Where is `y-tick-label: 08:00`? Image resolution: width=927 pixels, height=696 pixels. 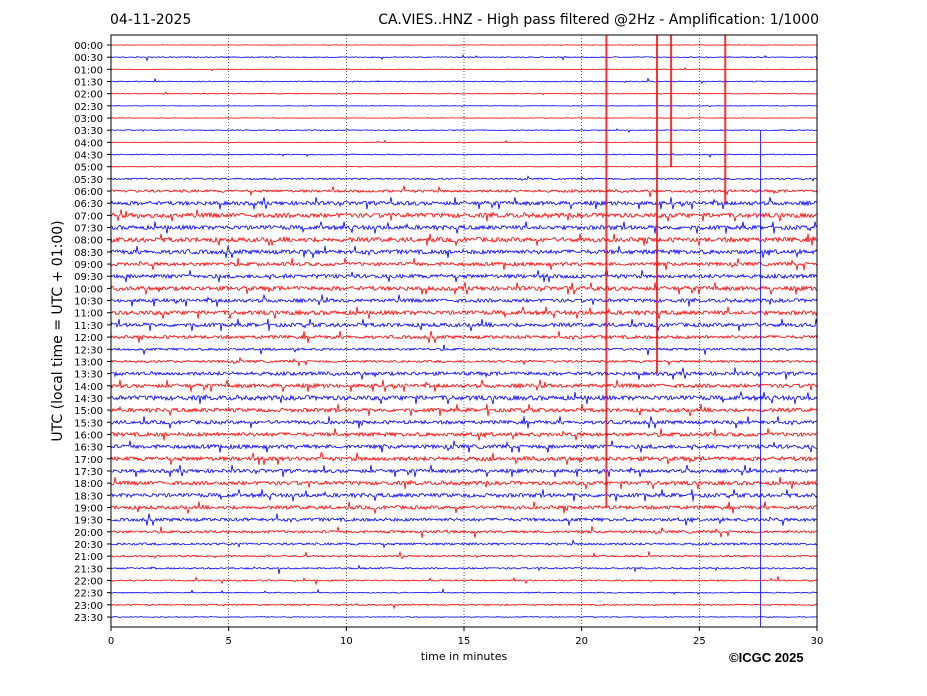
y-tick-label: 08:00 is located at coordinates (88, 241).